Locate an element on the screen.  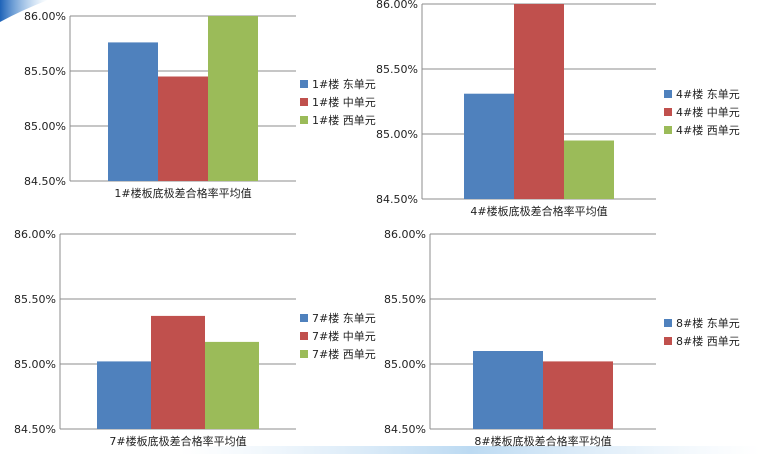
legend-entry: 7#楼 西单元 is located at coordinates (344, 354).